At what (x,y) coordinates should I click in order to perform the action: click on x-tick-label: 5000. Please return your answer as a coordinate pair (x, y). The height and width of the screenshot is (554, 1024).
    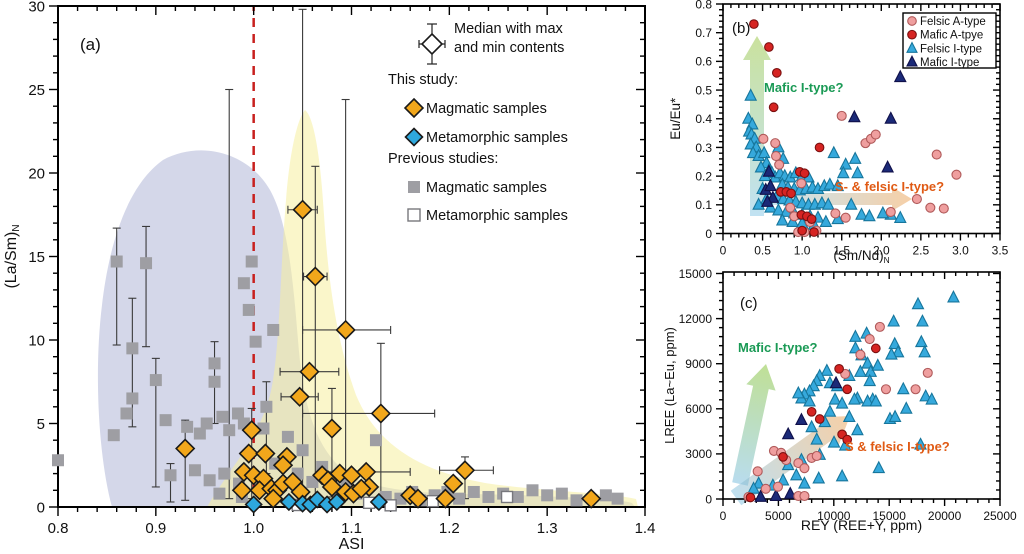
    Looking at the image, I should click on (778, 516).